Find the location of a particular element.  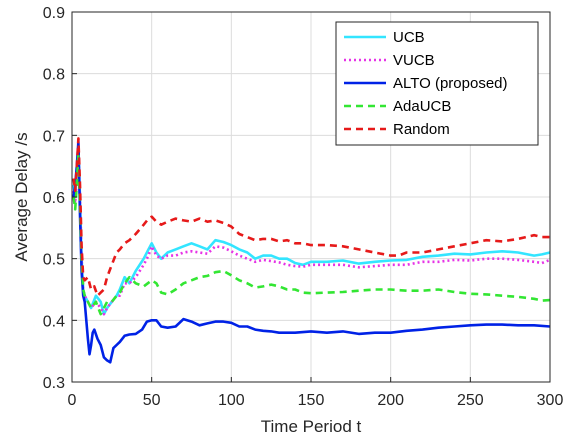

x-tick-label: 150 is located at coordinates (311, 400).